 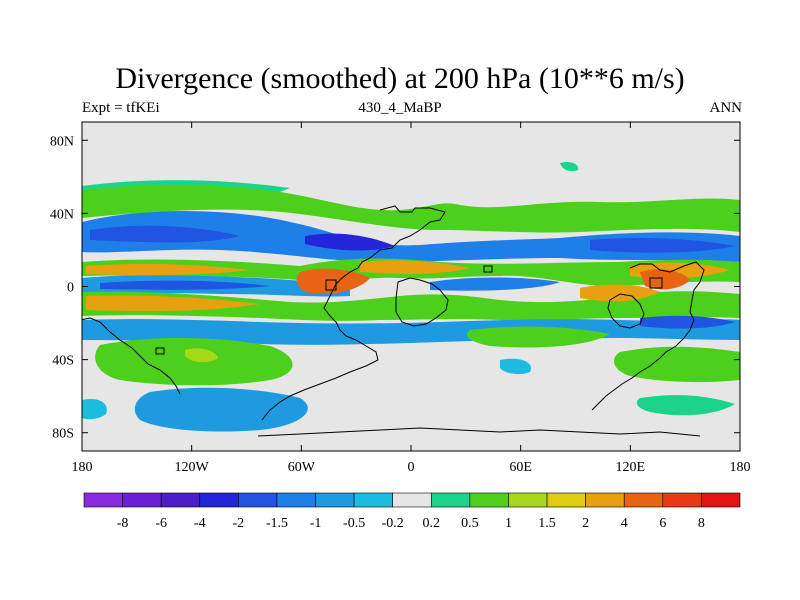 I want to click on south-divergence-core, so click(x=201, y=355).